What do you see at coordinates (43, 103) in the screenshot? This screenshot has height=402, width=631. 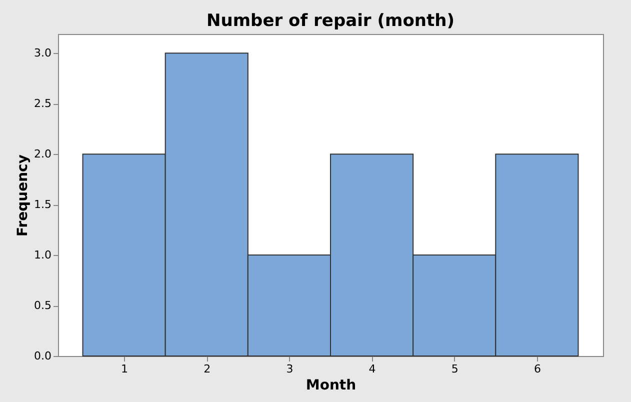 I see `y-tick-label: 2.5` at bounding box center [43, 103].